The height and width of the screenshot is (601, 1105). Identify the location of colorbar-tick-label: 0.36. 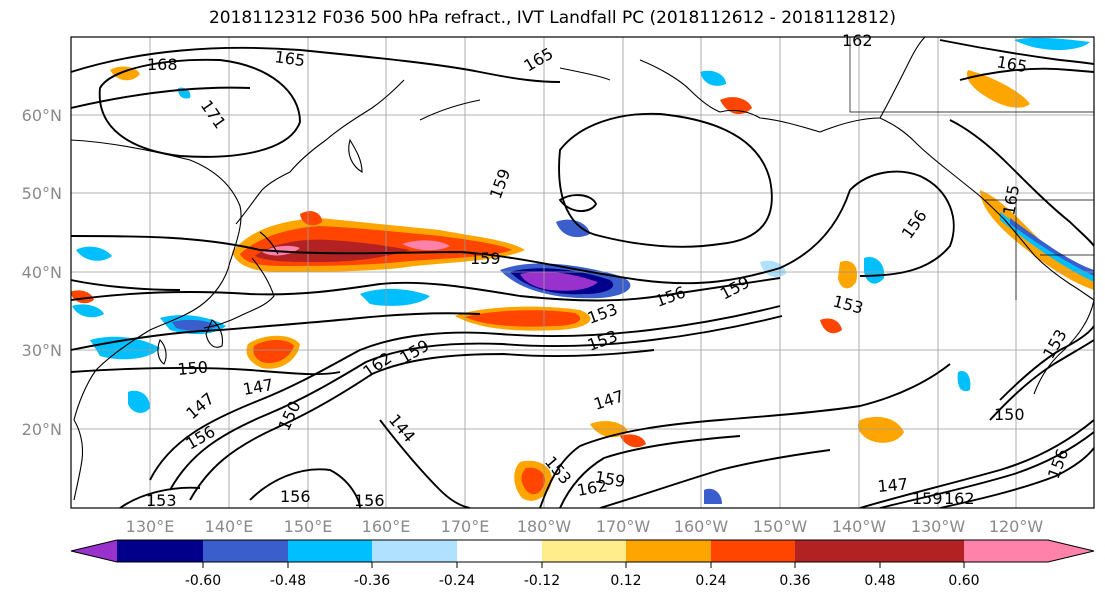
(794, 581).